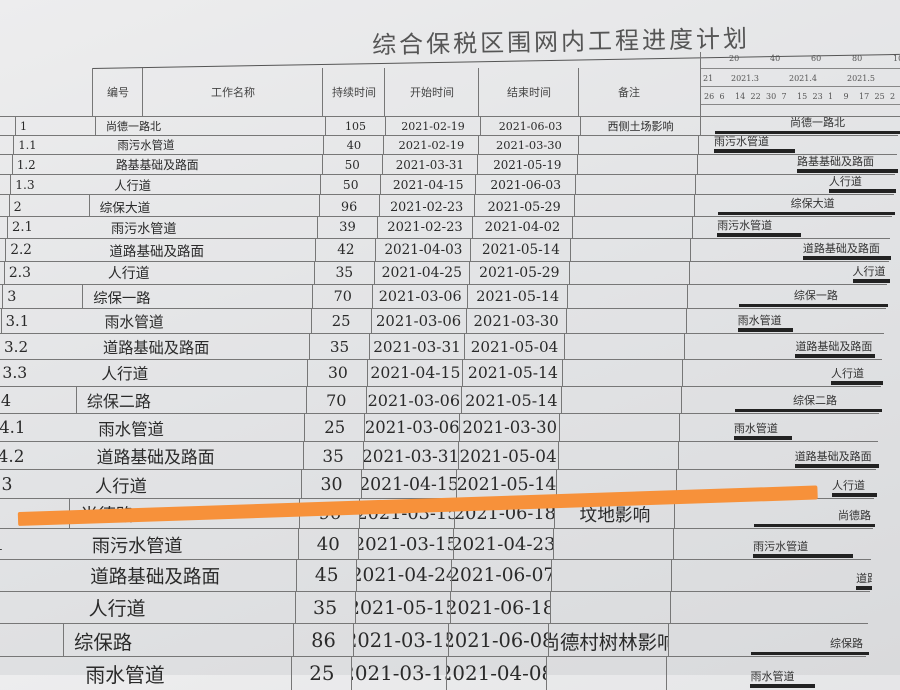 The width and height of the screenshot is (900, 690). Describe the element at coordinates (798, 145) in the screenshot. I see `gantt-row: 雨污水管道` at that location.